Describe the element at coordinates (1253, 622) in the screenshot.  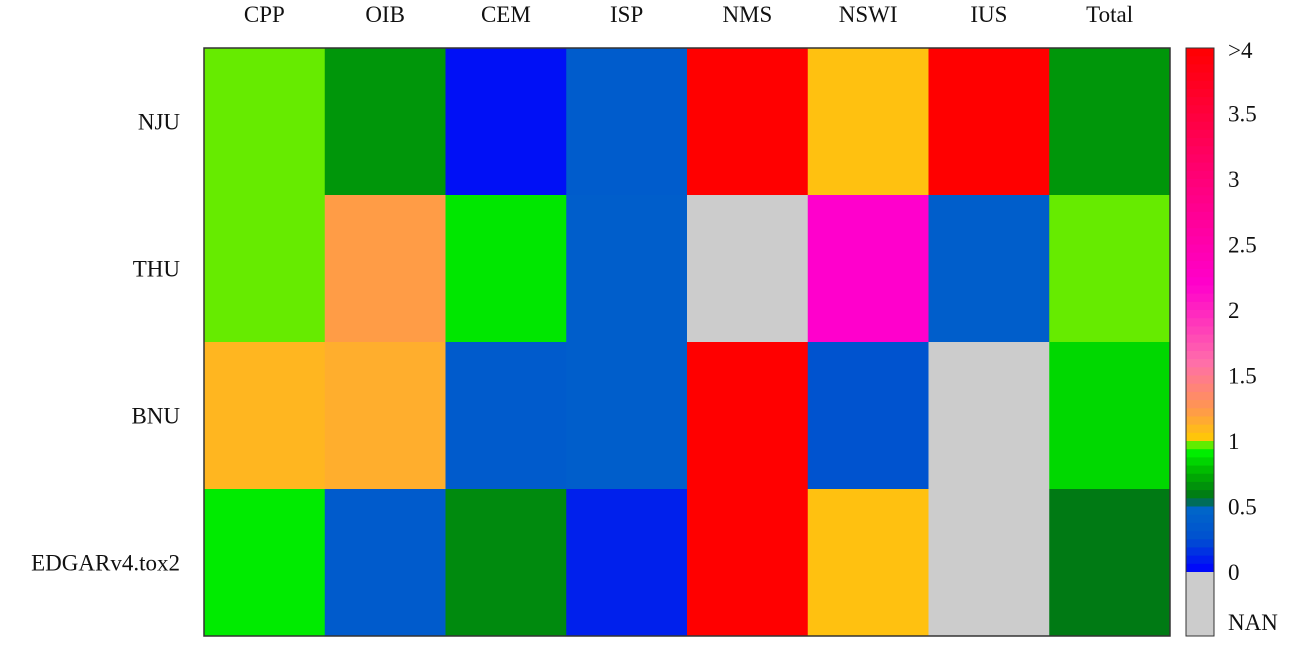
I see `colorbar-tick-label: NAN` at that location.